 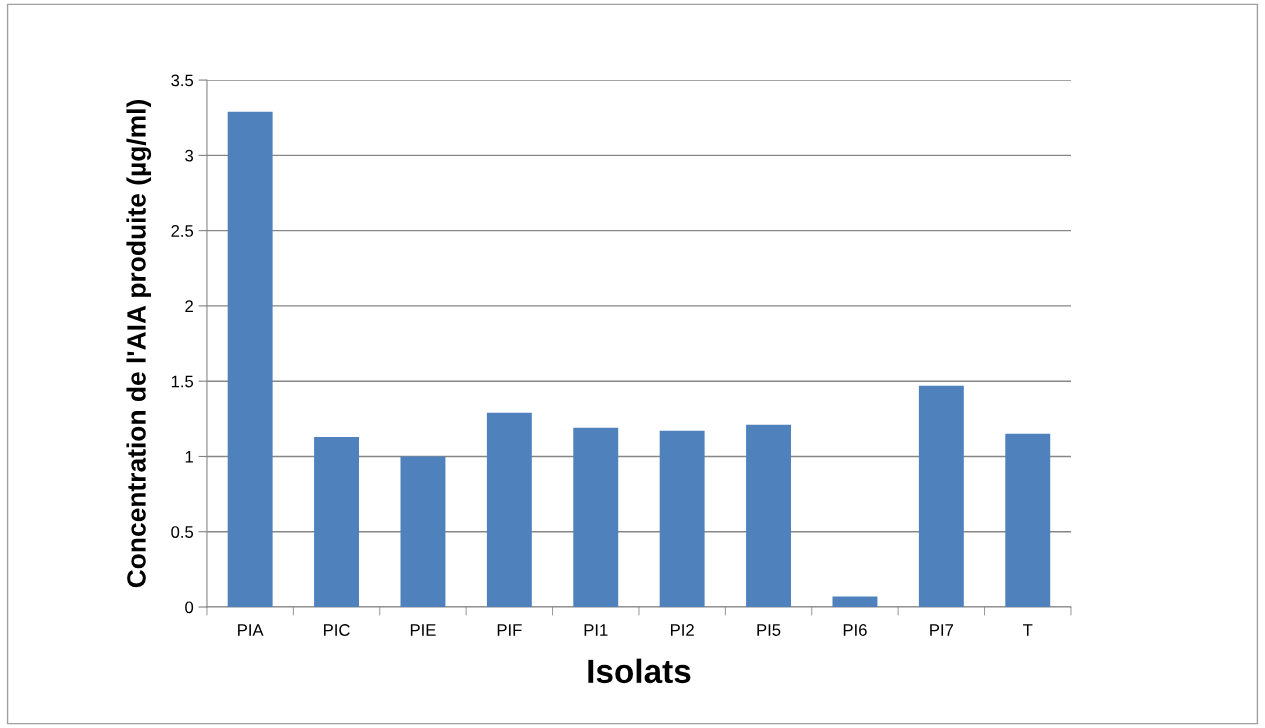 I want to click on x-tick-label: PIE, so click(x=423, y=630).